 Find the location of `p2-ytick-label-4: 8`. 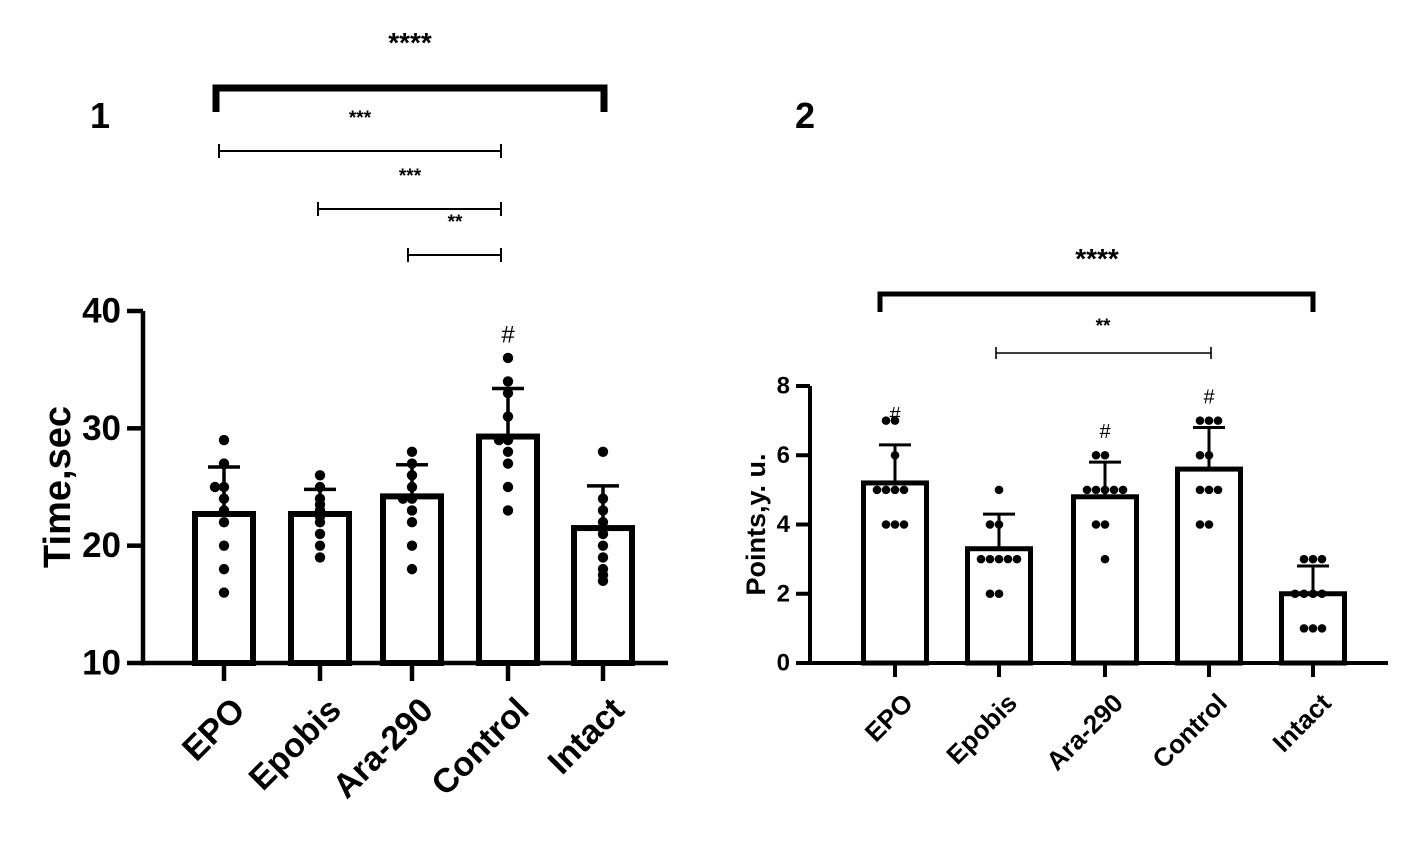

p2-ytick-label-4: 8 is located at coordinates (783, 386).